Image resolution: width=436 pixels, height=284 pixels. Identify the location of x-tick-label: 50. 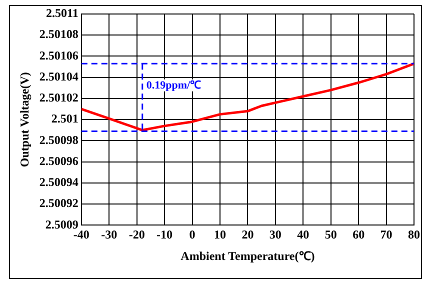
(330, 234).